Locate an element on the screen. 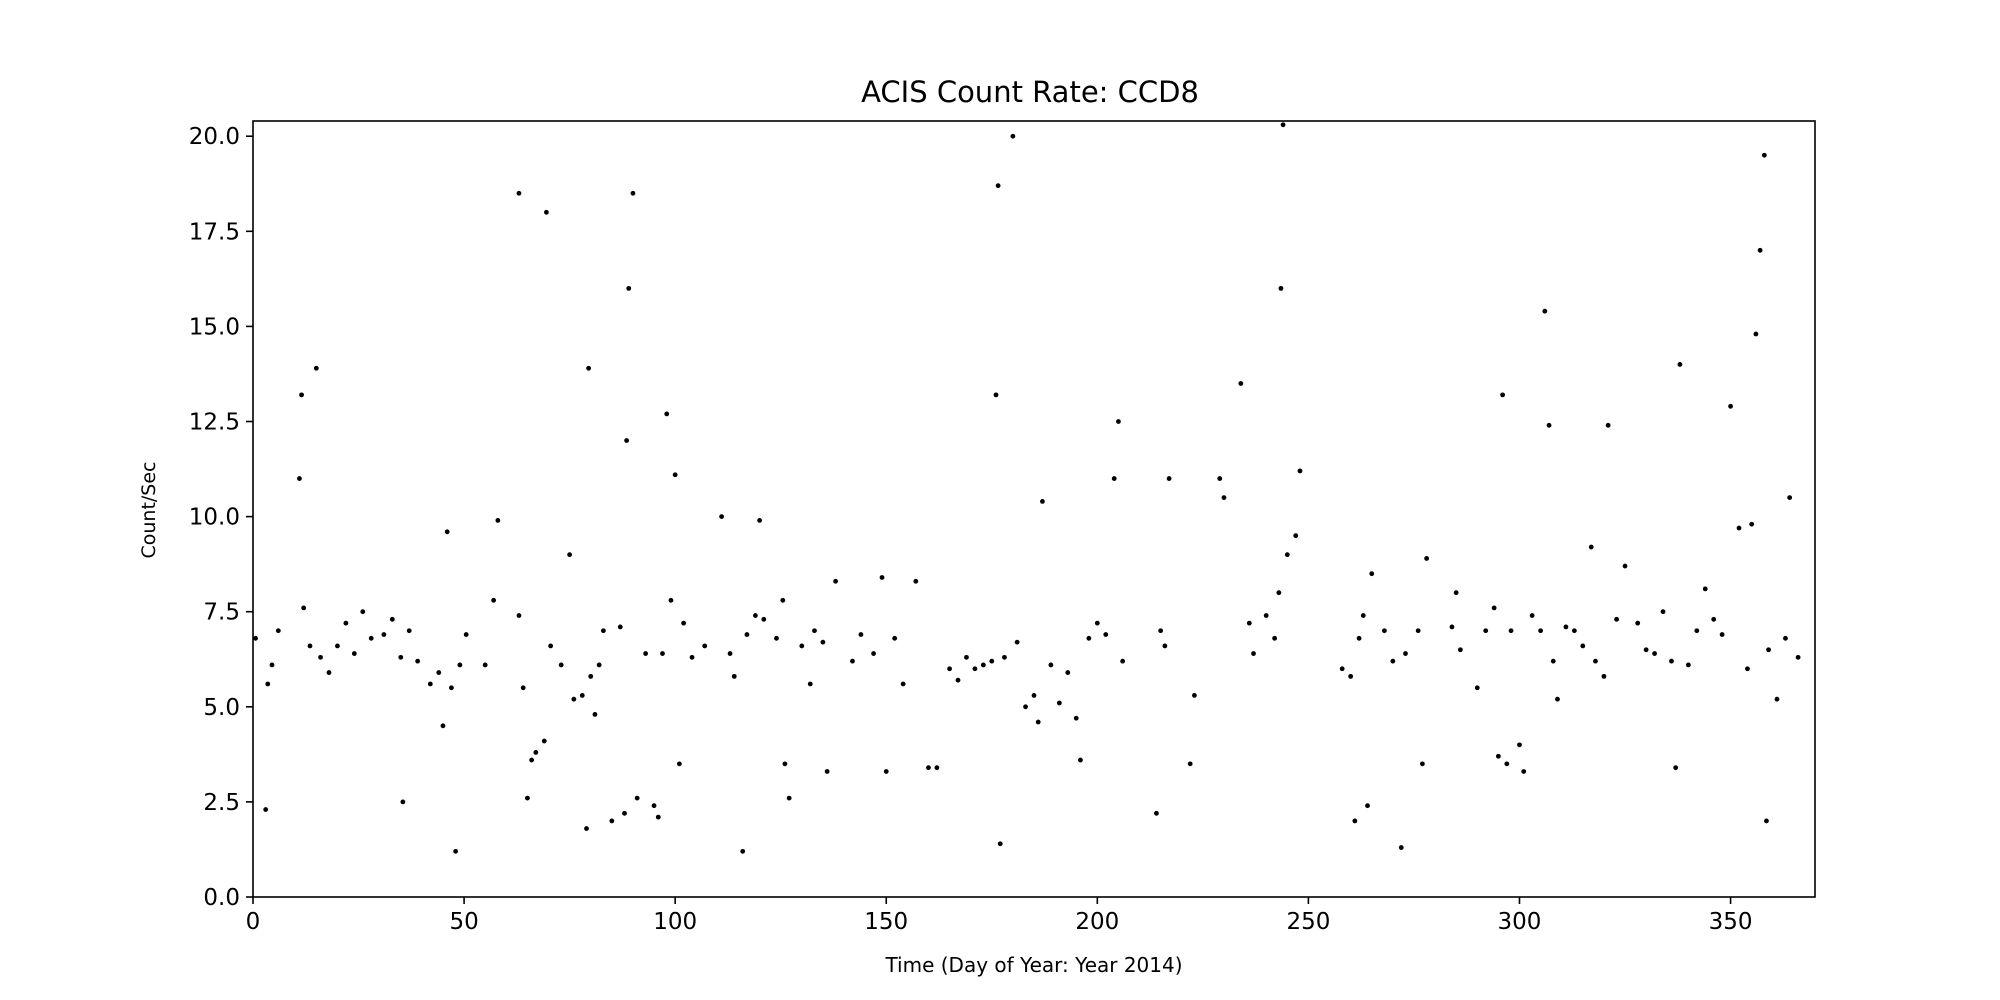 This screenshot has width=2000, height=1000. x-tick-label: 350 is located at coordinates (1731, 922).